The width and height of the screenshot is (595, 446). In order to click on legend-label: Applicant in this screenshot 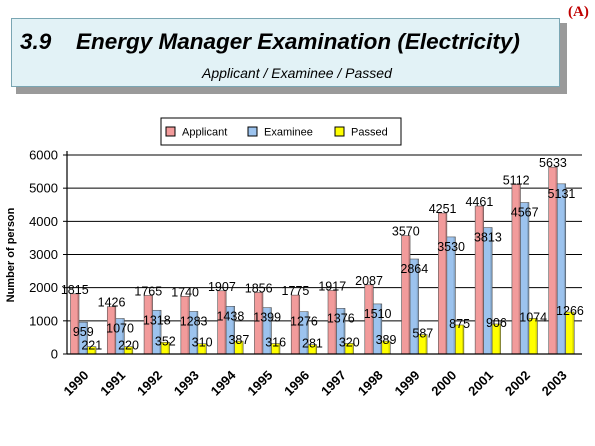, I will do `click(204, 133)`.